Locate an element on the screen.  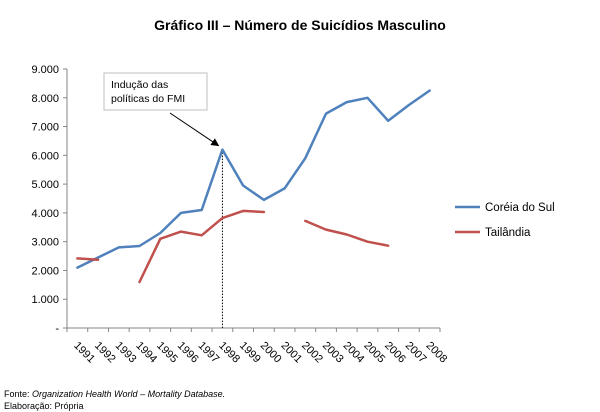
y-tick-label: 9.000 is located at coordinates (45, 70).